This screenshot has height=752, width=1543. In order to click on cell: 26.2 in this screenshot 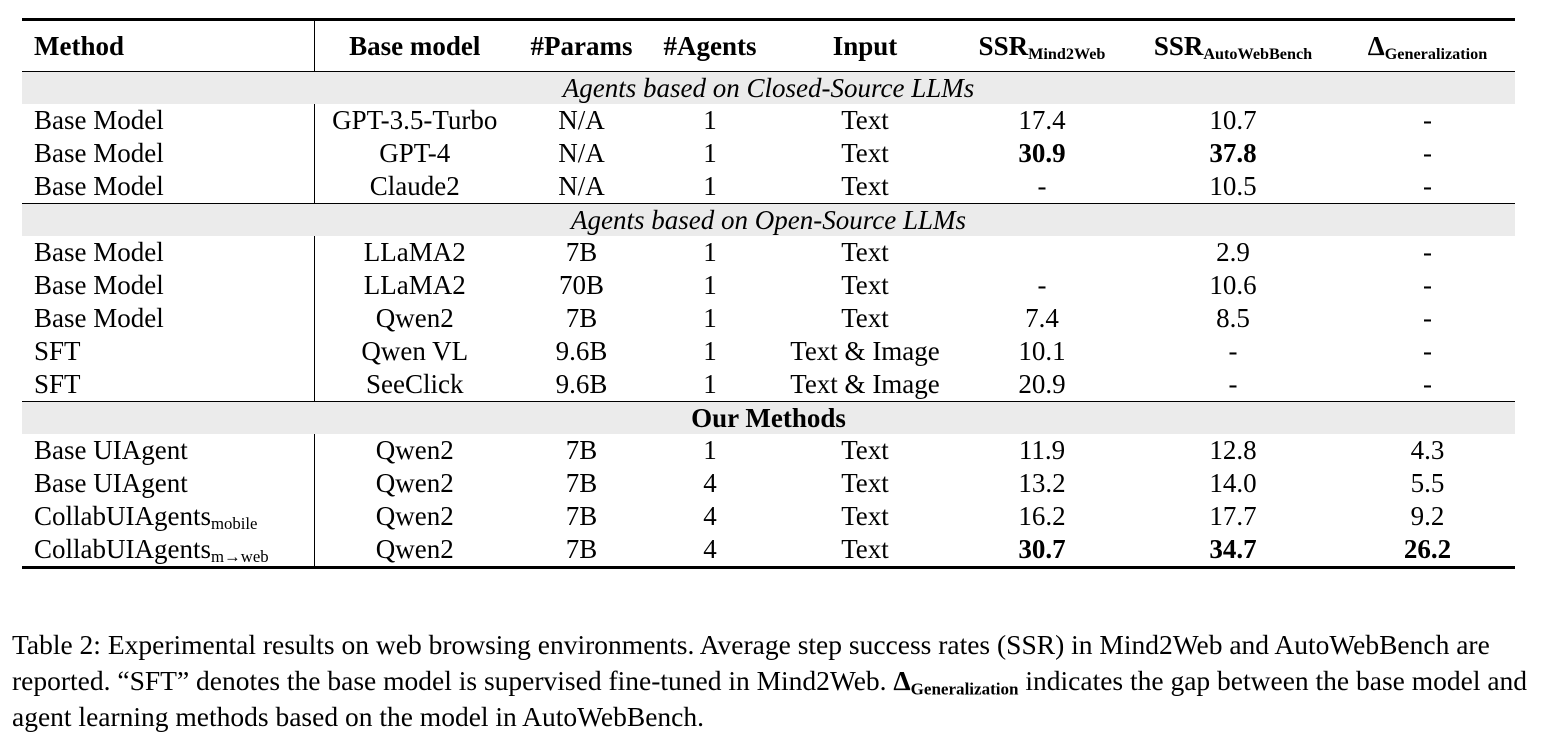, I will do `click(1427, 550)`.